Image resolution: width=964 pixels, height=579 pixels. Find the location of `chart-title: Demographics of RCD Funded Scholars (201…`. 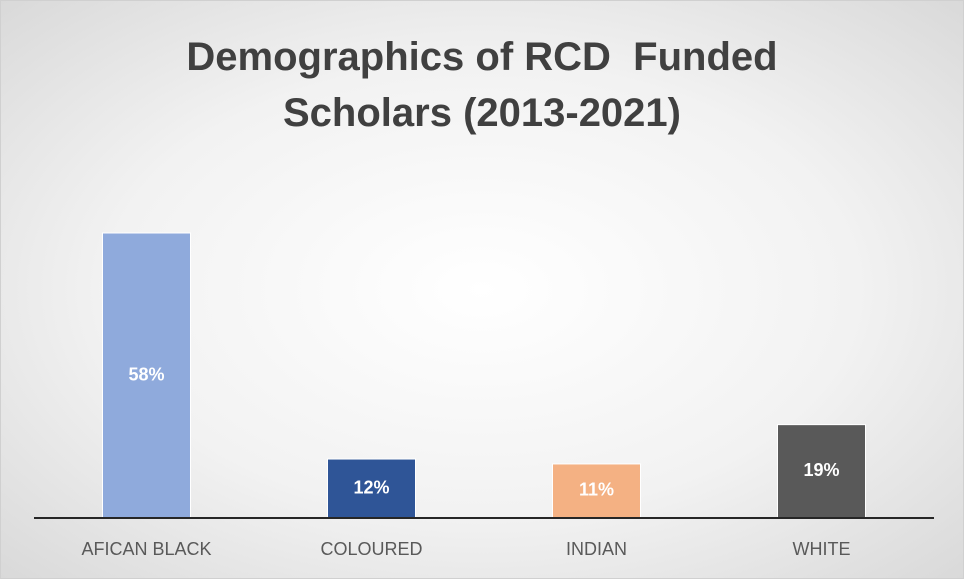

chart-title: Demographics of RCD Funded Scholars (201… is located at coordinates (487, 85).